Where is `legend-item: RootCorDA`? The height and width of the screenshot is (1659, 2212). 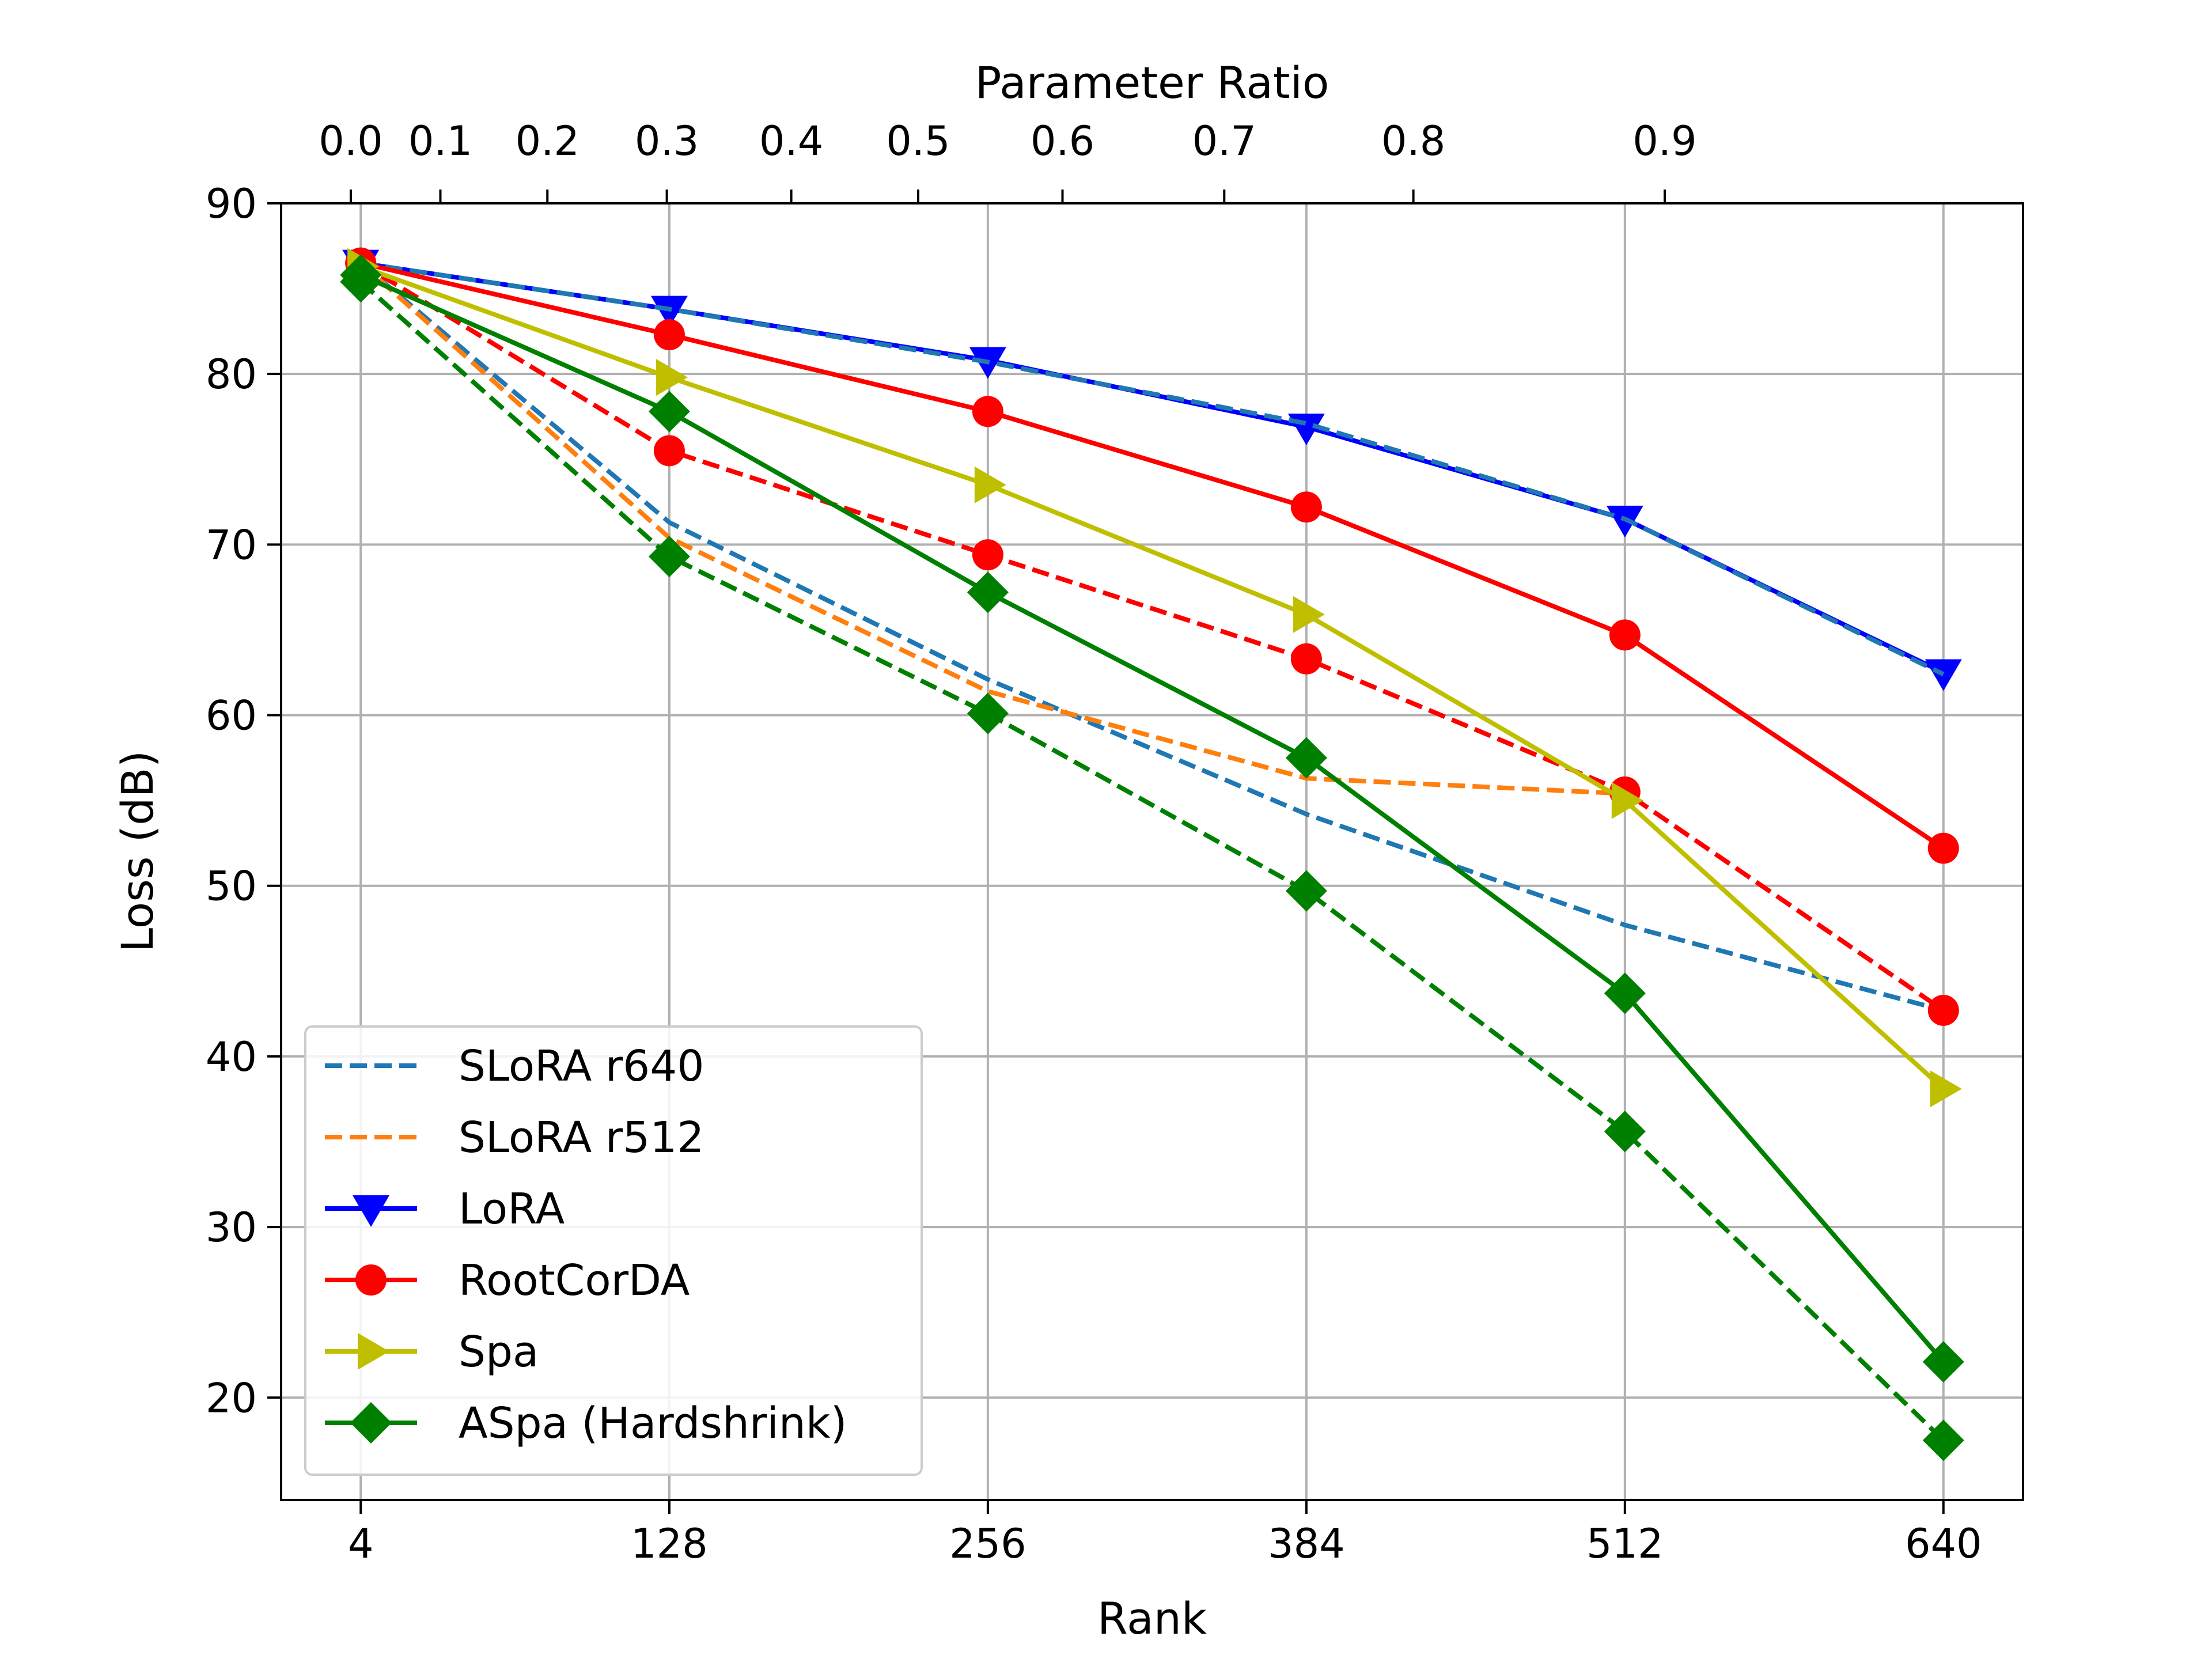 legend-item: RootCorDA is located at coordinates (507, 1280).